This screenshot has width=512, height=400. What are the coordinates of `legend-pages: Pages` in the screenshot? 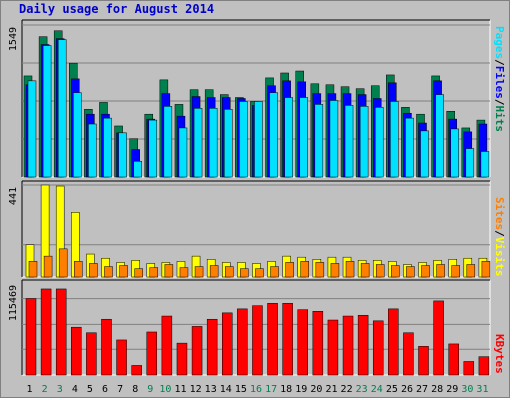 It's located at (499, 42).